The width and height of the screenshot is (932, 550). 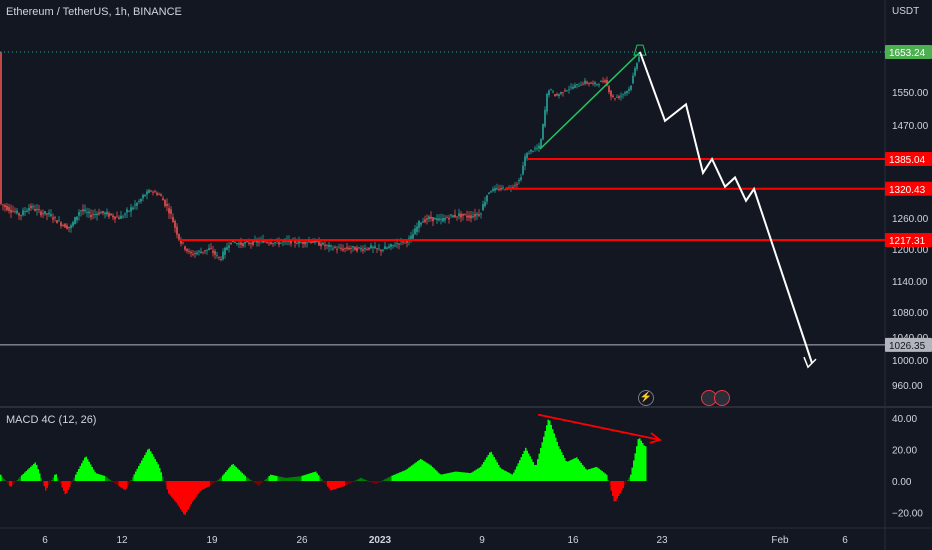 What do you see at coordinates (302, 540) in the screenshot?
I see `time-tick-label: 26` at bounding box center [302, 540].